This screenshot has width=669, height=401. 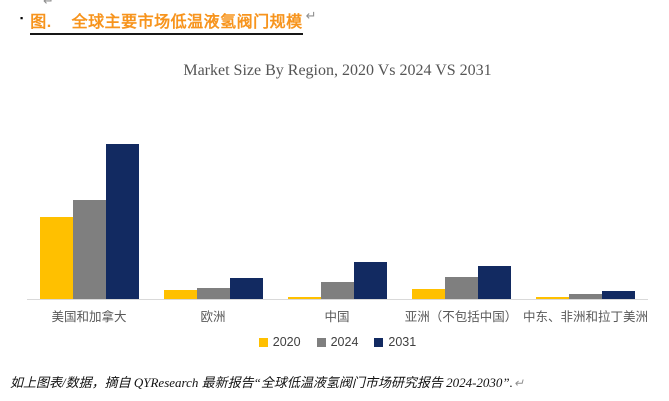 What do you see at coordinates (41, 22) in the screenshot?
I see `heading-prefix: 图.` at bounding box center [41, 22].